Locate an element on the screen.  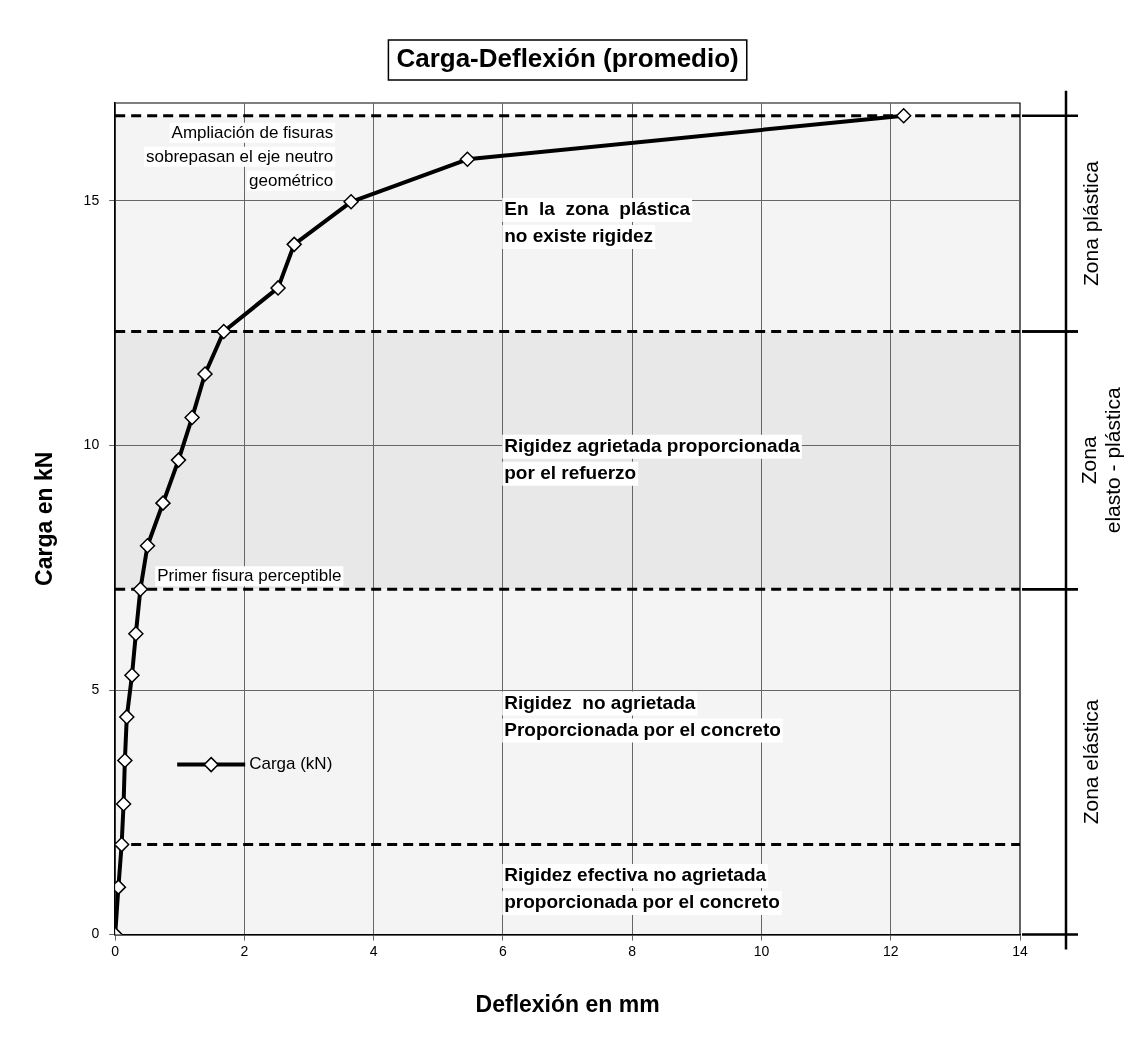
annotation: Rigidez no agrietada Proporcionada por el concreto is located at coordinates (642, 715).